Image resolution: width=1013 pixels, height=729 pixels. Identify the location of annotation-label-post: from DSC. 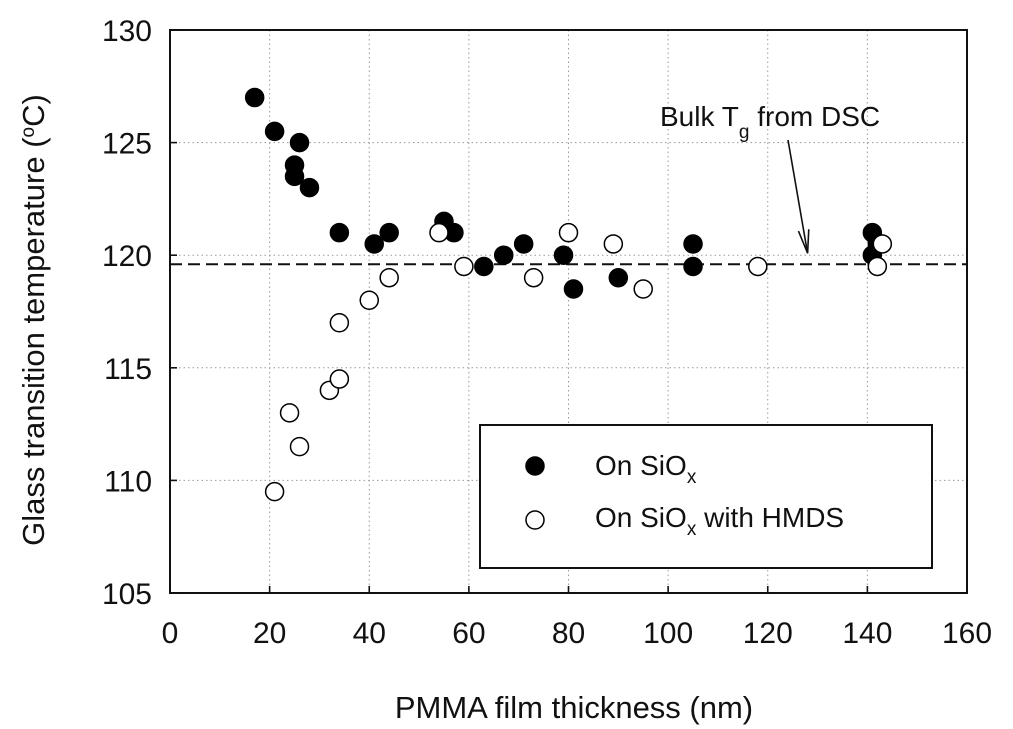
(814, 116).